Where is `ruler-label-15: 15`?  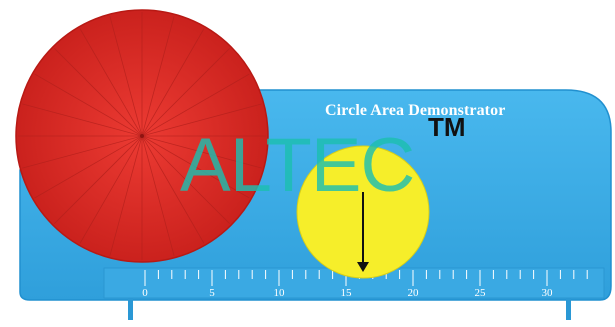
ruler-label-15: 15 is located at coordinates (346, 293).